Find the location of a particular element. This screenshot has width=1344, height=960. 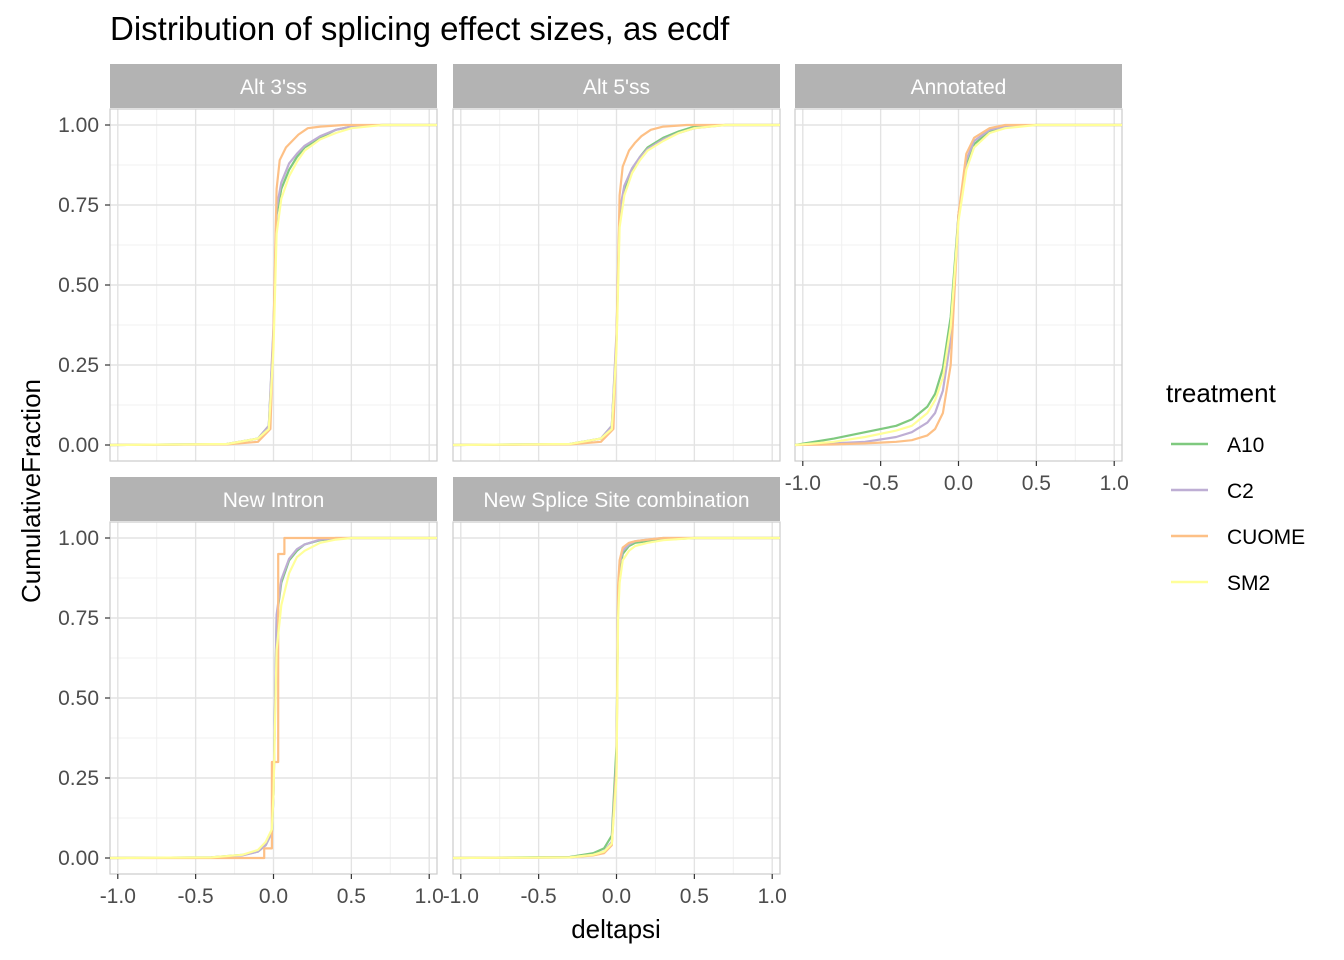

legend-label-a10: A10 is located at coordinates (1245, 445).